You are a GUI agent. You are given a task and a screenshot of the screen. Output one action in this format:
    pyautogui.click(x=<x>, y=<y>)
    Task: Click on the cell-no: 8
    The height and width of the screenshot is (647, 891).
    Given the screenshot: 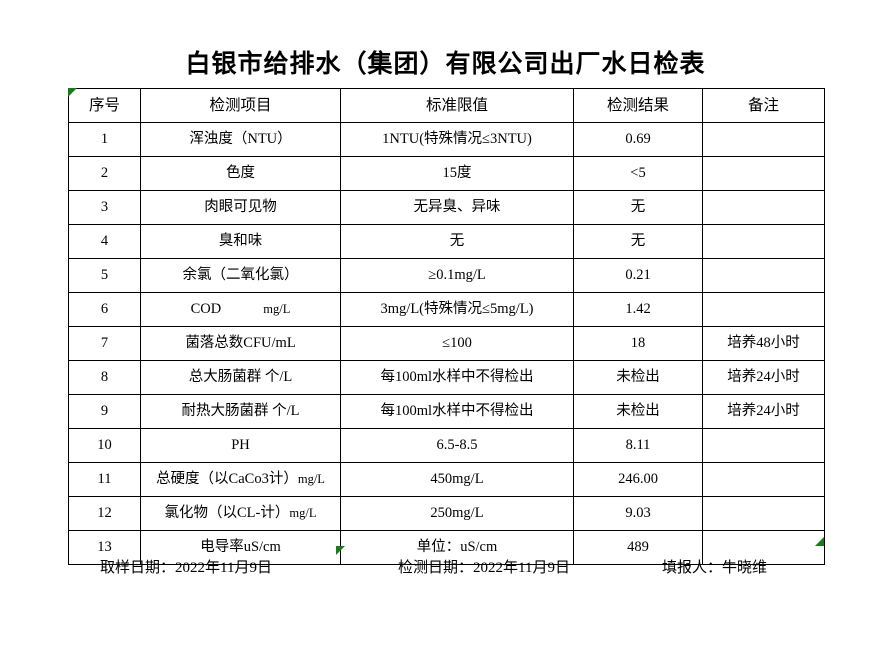 What is the action you would take?
    pyautogui.click(x=104, y=377)
    